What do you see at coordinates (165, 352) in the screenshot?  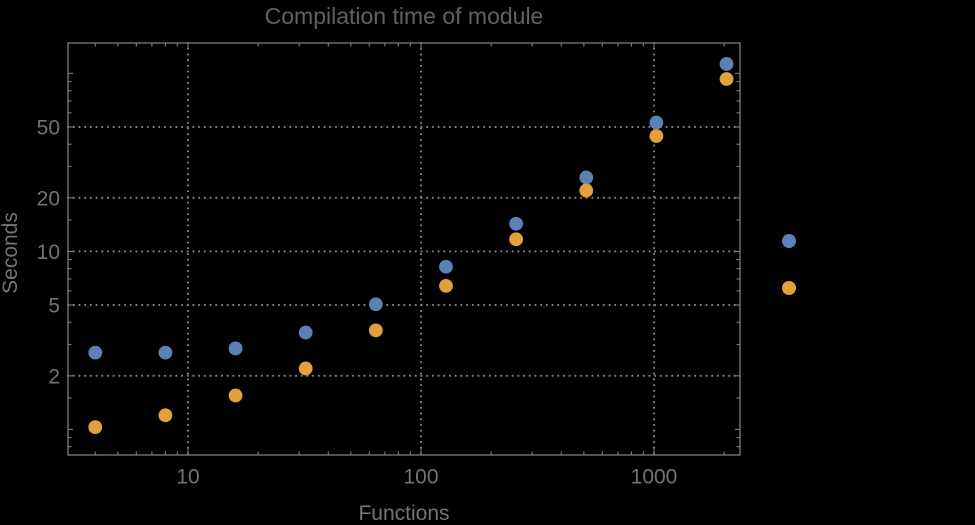 I see `data-point-series-1-blue-x8` at bounding box center [165, 352].